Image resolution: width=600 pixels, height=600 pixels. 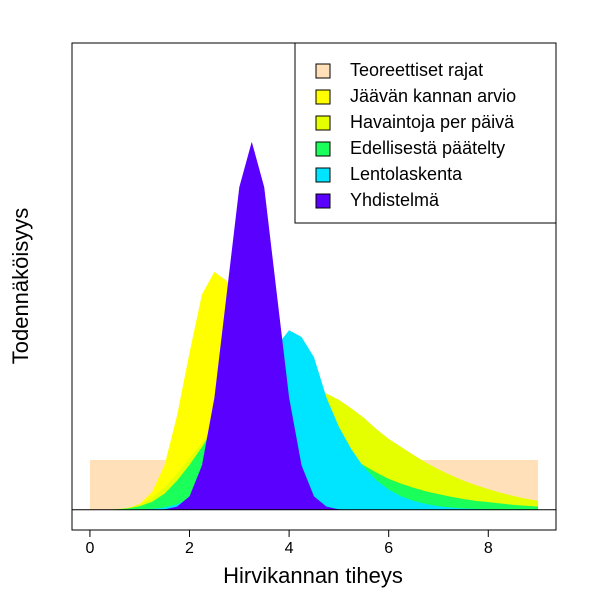 I want to click on x-tick-label: 0, so click(x=89, y=548).